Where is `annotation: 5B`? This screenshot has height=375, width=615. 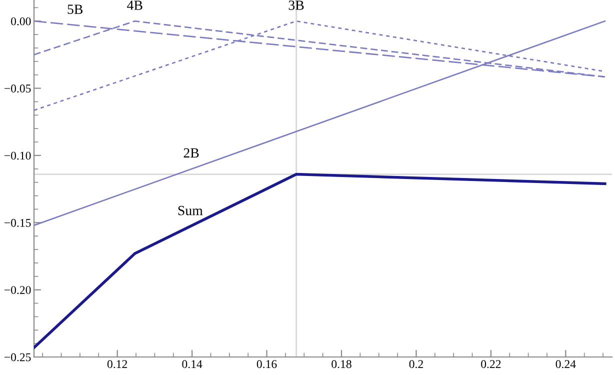
annotation: 5B is located at coordinates (75, 9).